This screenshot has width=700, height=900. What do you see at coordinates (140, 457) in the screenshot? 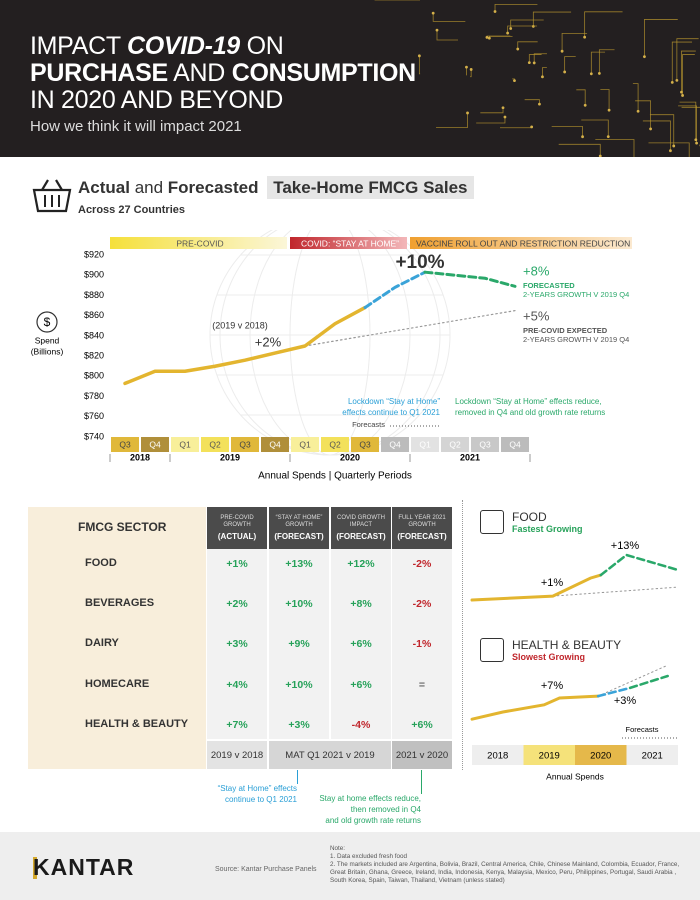
I see `year-label: 2018` at bounding box center [140, 457].